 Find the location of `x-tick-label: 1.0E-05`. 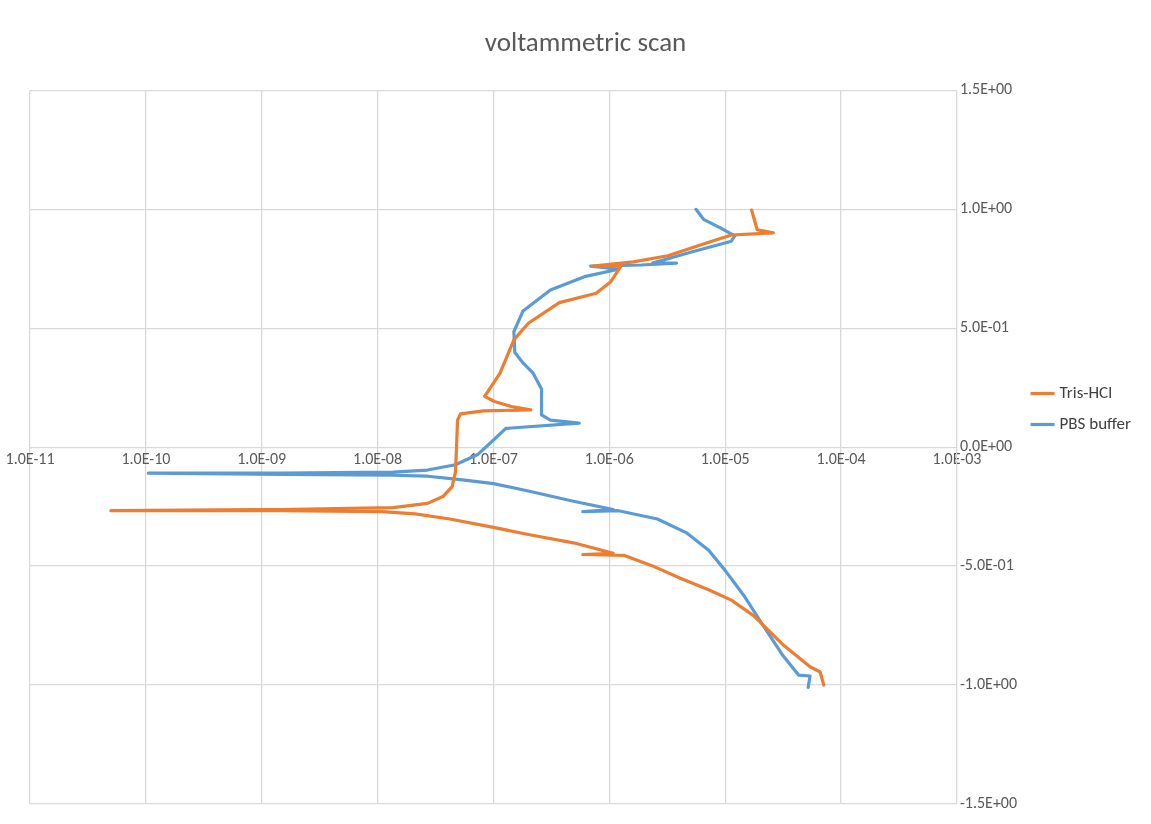

x-tick-label: 1.0E-05 is located at coordinates (725, 458).